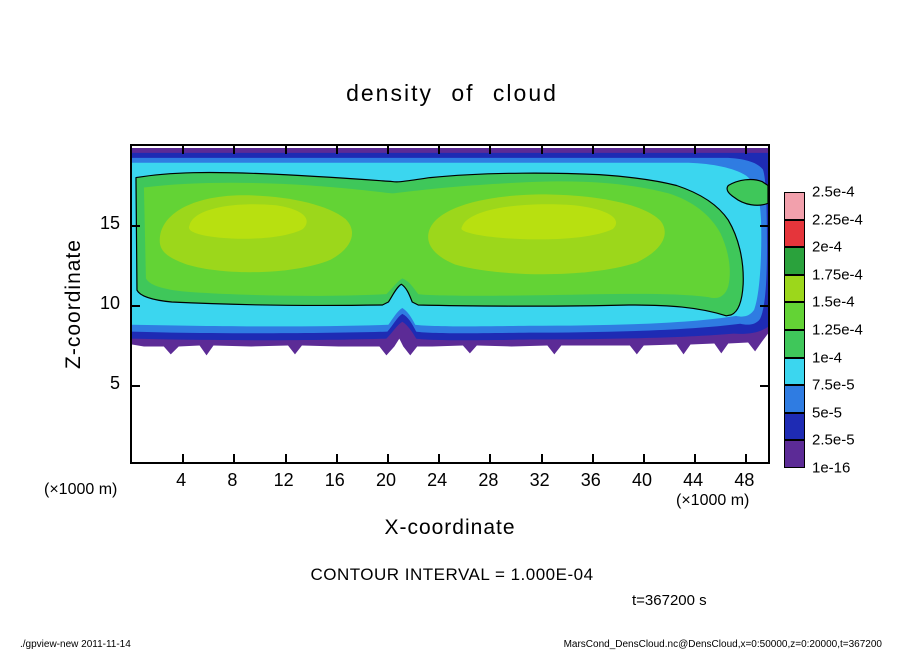 Image resolution: width=904 pixels, height=654 pixels. I want to click on colorbar-label: 5e-5, so click(827, 413).